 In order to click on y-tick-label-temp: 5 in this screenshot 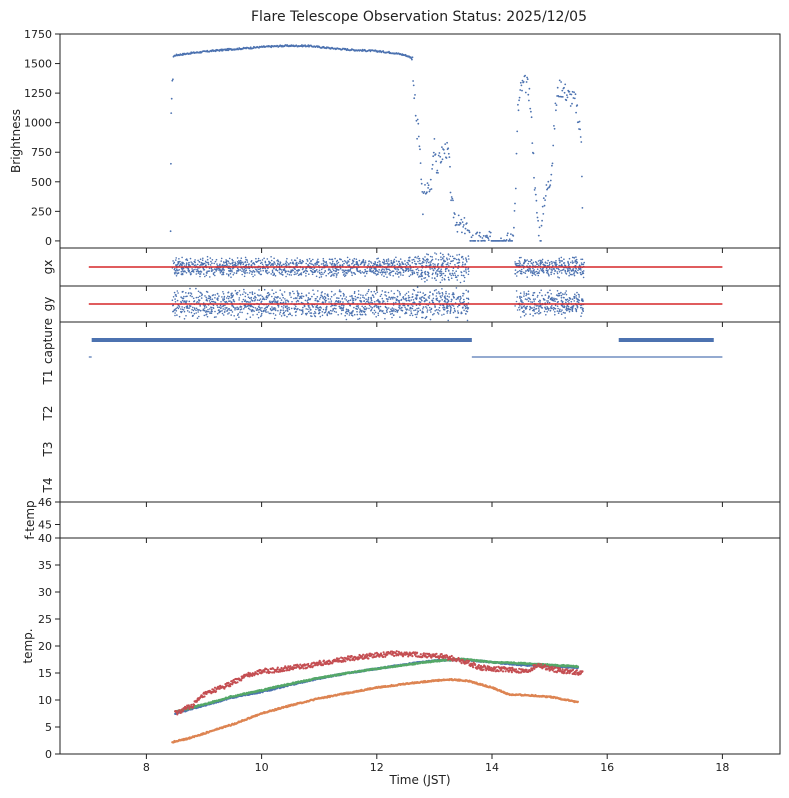, I will do `click(48, 727)`.